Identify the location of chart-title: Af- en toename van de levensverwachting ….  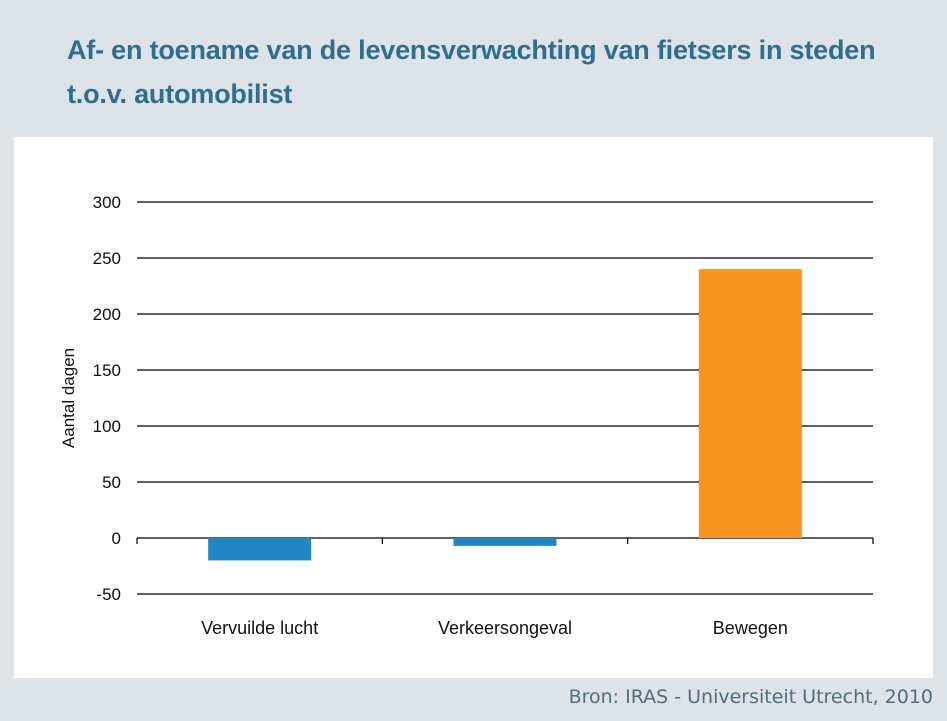
(497, 72).